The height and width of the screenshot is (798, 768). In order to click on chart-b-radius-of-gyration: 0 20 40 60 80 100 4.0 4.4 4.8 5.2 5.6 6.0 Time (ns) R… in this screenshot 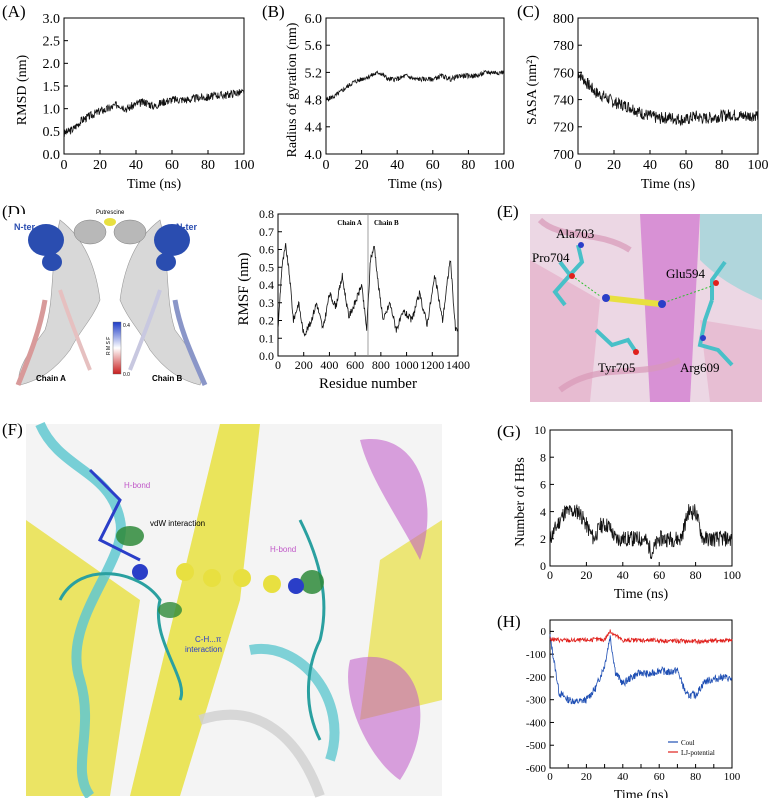, I will do `click(400, 102)`.